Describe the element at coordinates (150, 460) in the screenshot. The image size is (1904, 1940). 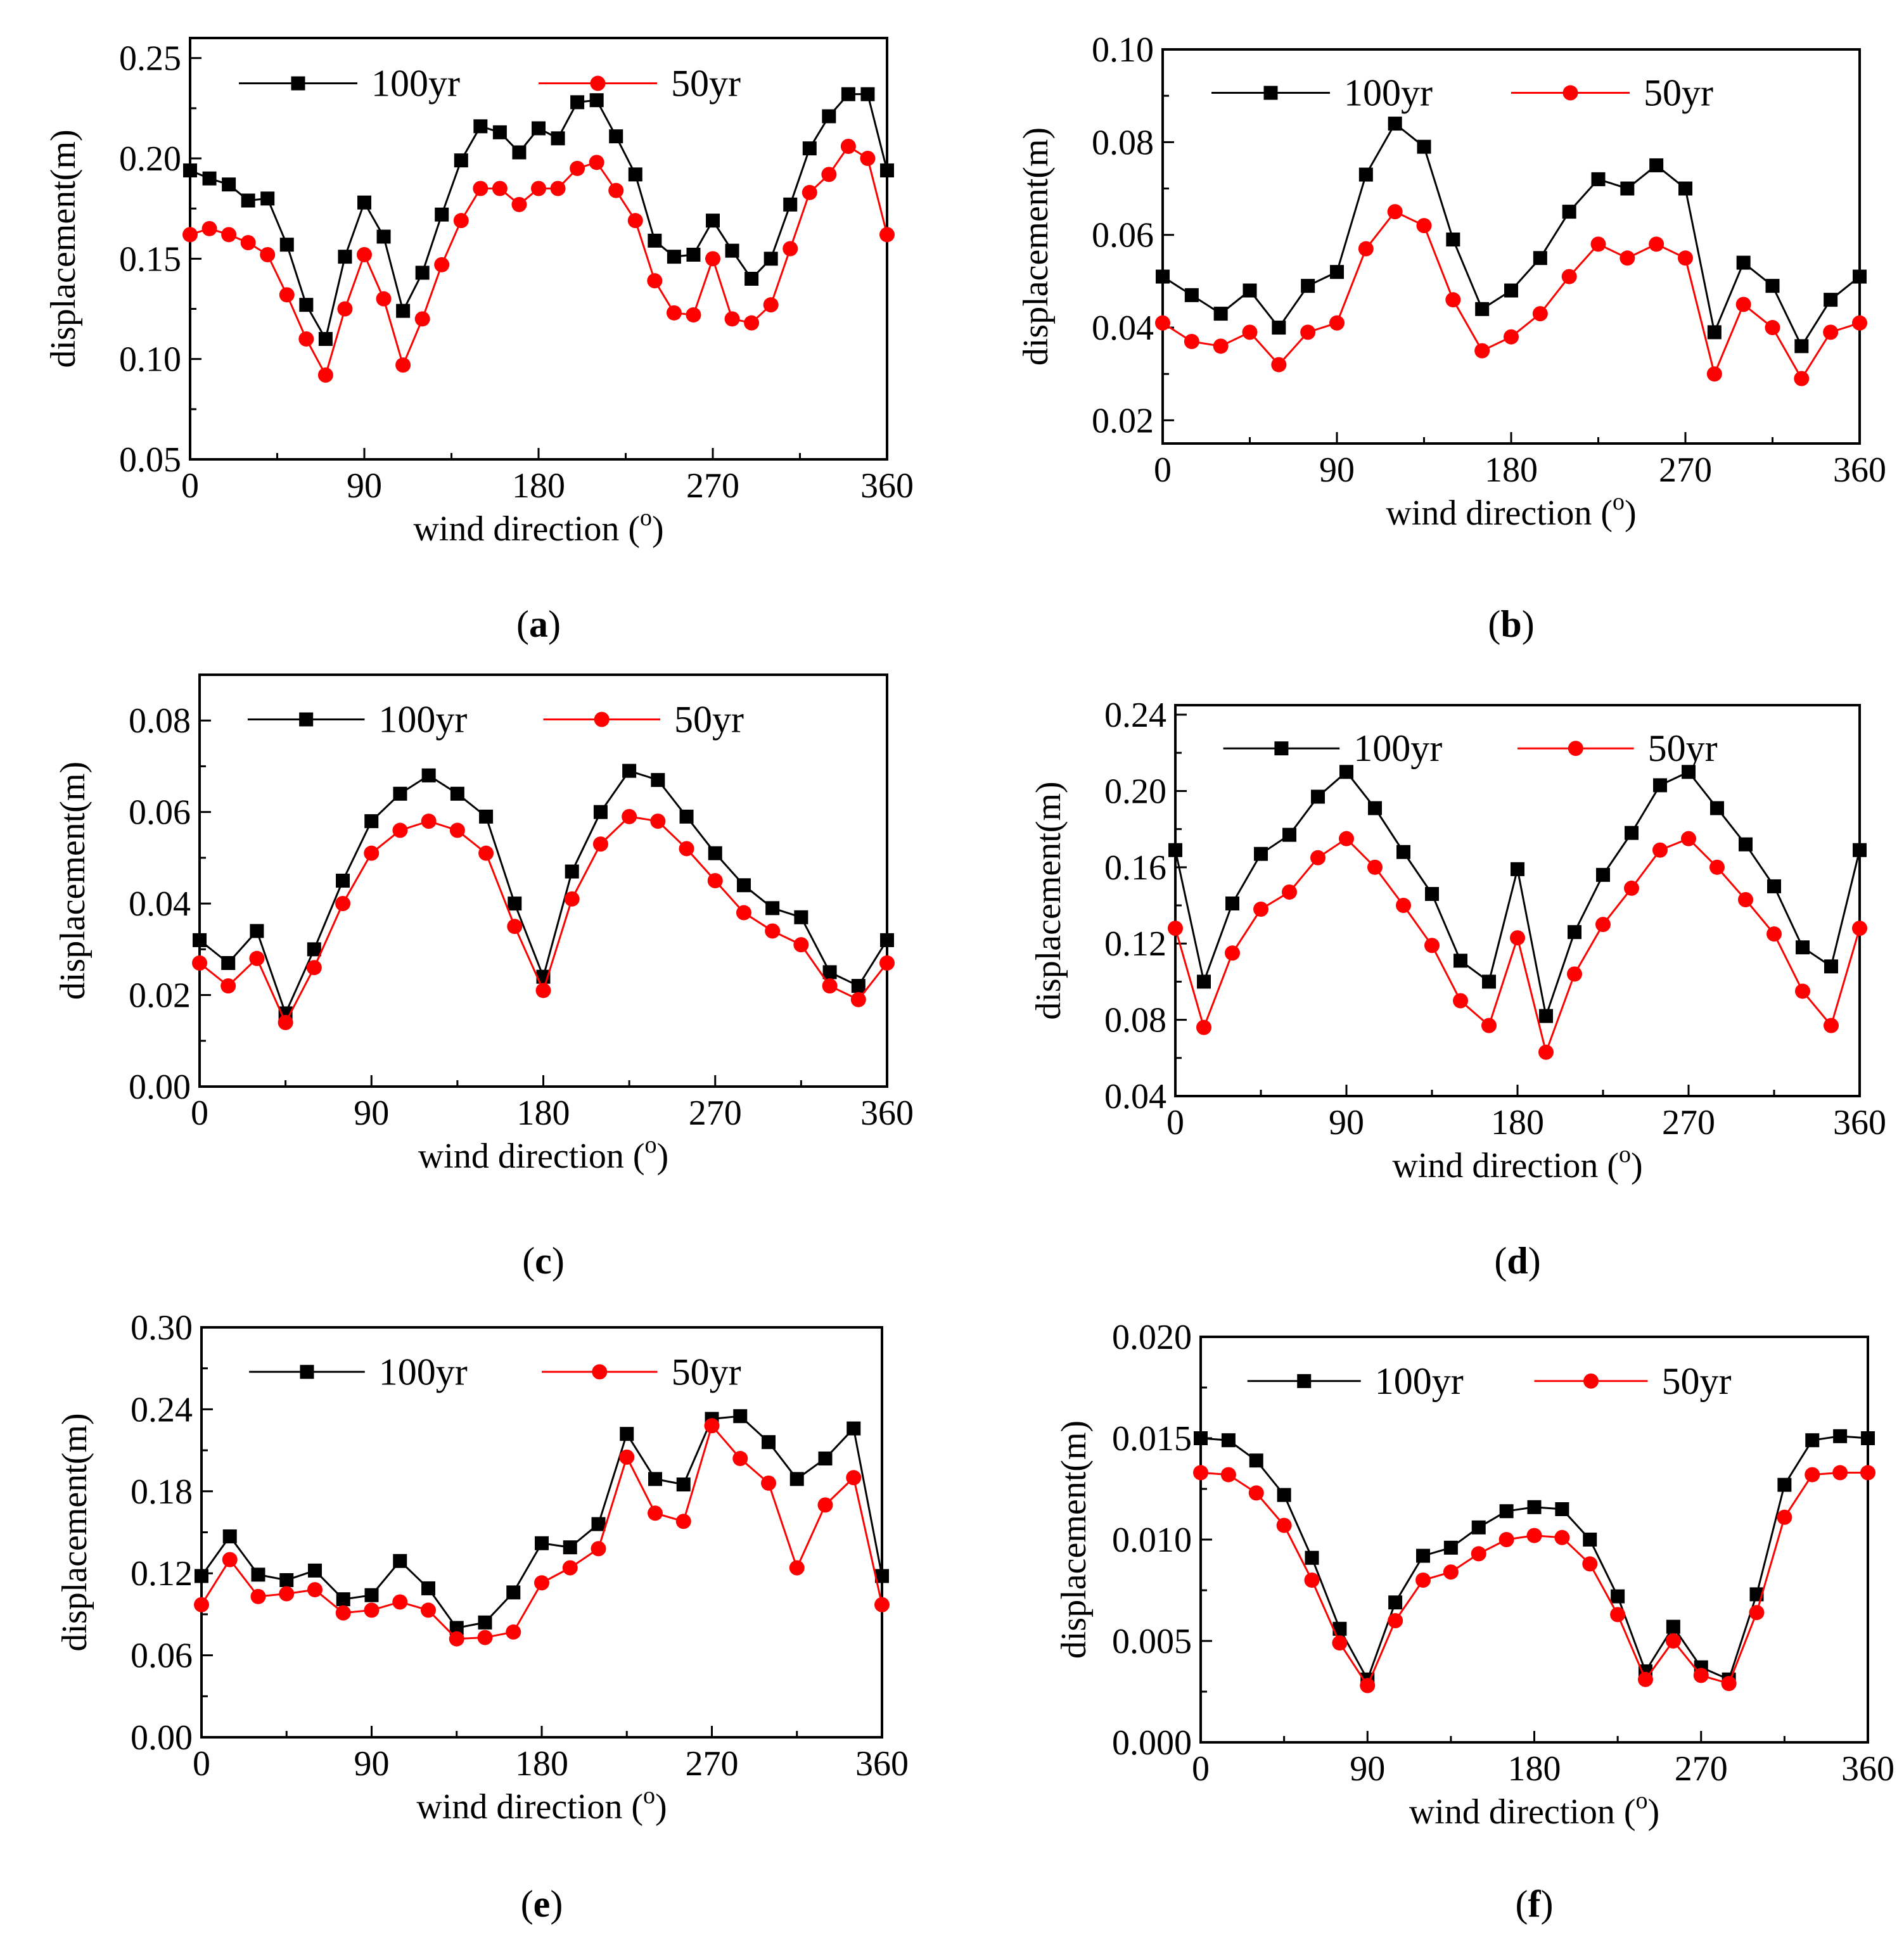
I see `y-tick-label: 0.05` at that location.